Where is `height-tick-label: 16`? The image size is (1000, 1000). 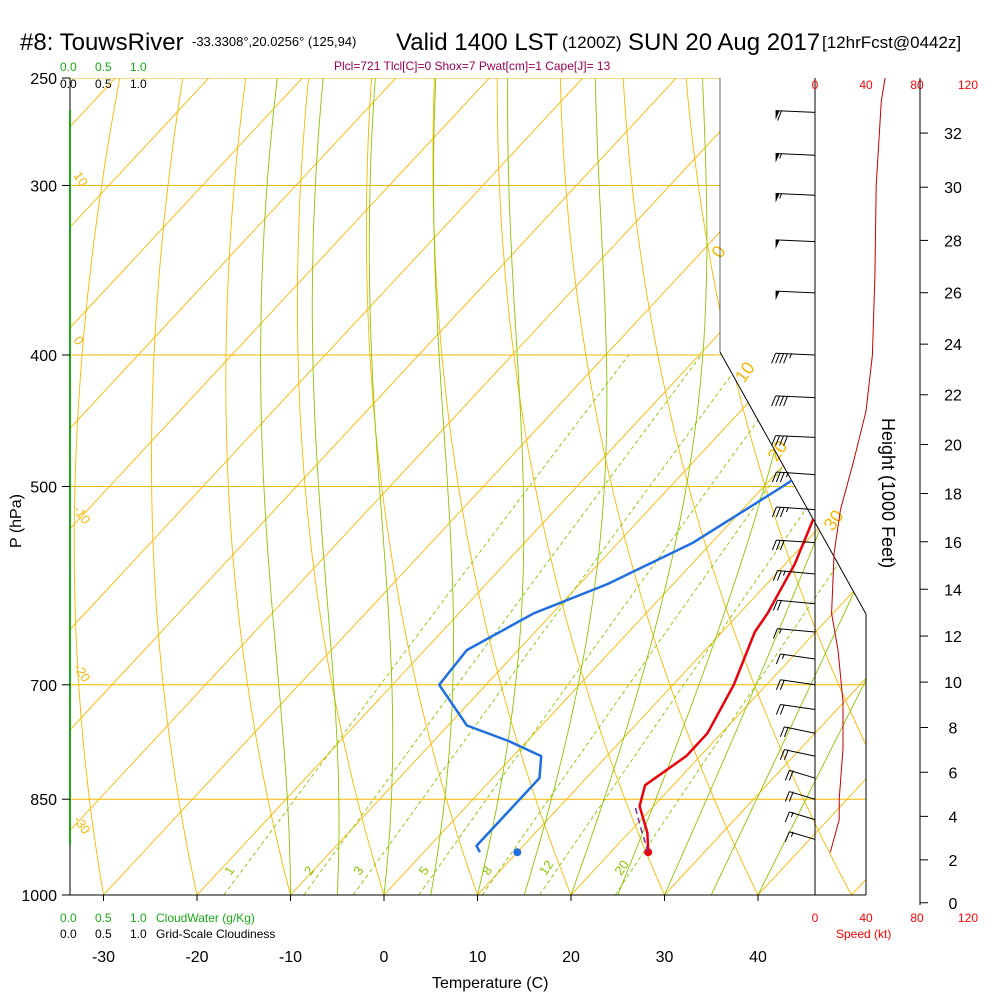
height-tick-label: 16 is located at coordinates (953, 543).